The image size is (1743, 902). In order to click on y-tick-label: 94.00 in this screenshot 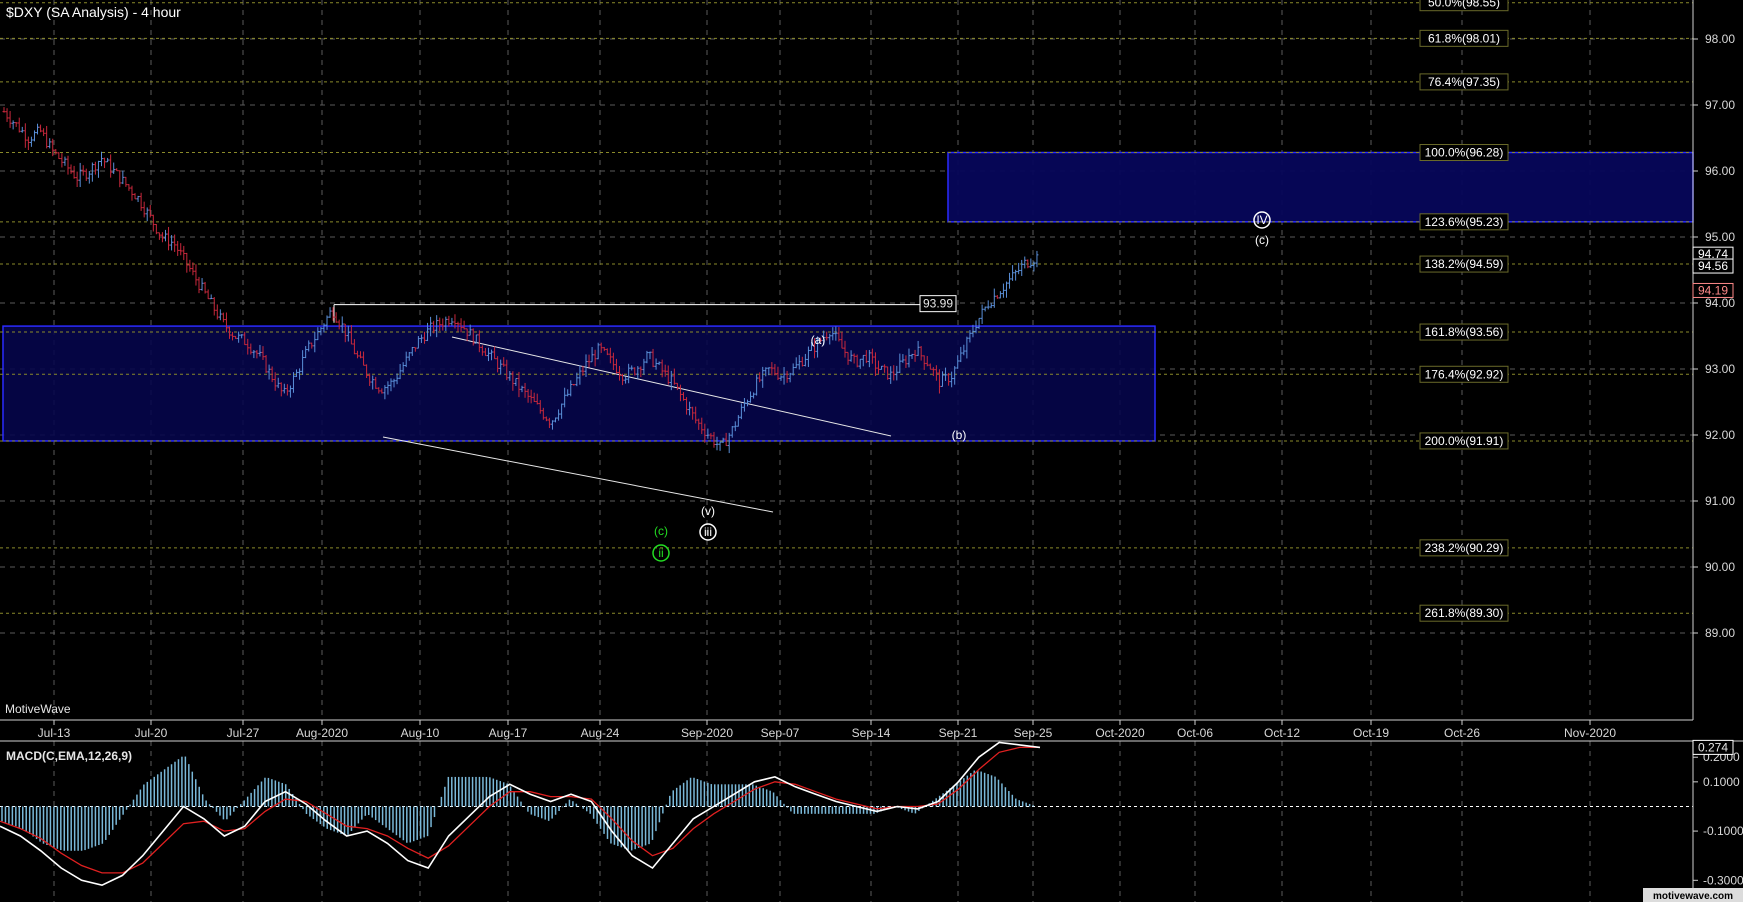, I will do `click(1720, 303)`.